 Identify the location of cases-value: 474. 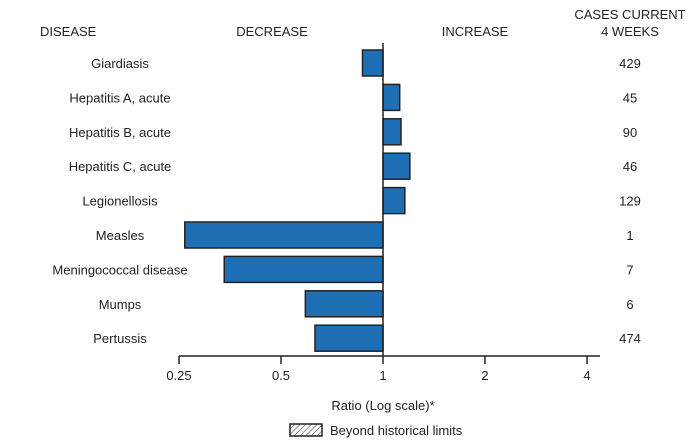
(630, 338).